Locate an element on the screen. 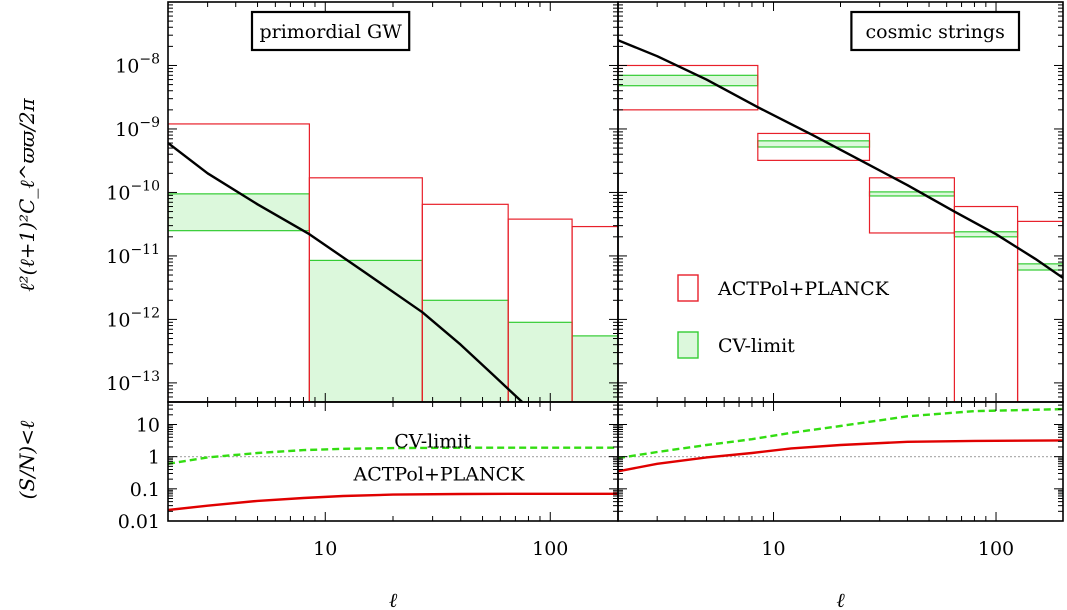 The width and height of the screenshot is (1067, 610). panel-title: primordial GW is located at coordinates (330, 32).